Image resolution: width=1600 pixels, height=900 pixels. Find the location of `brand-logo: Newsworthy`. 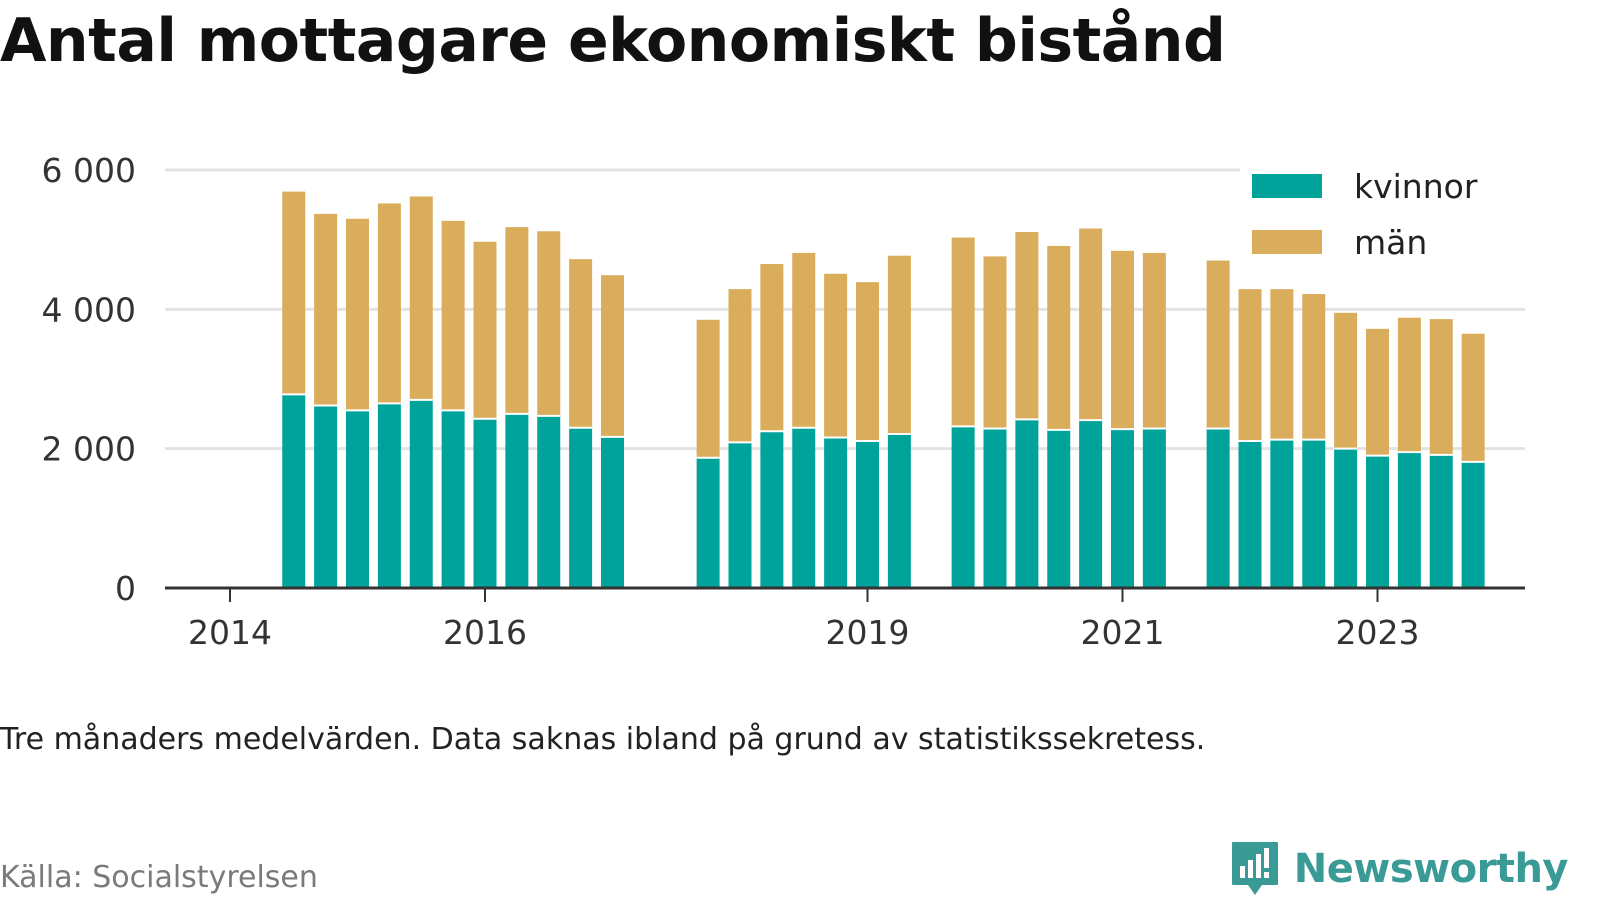

brand-logo: Newsworthy is located at coordinates (1399, 869).